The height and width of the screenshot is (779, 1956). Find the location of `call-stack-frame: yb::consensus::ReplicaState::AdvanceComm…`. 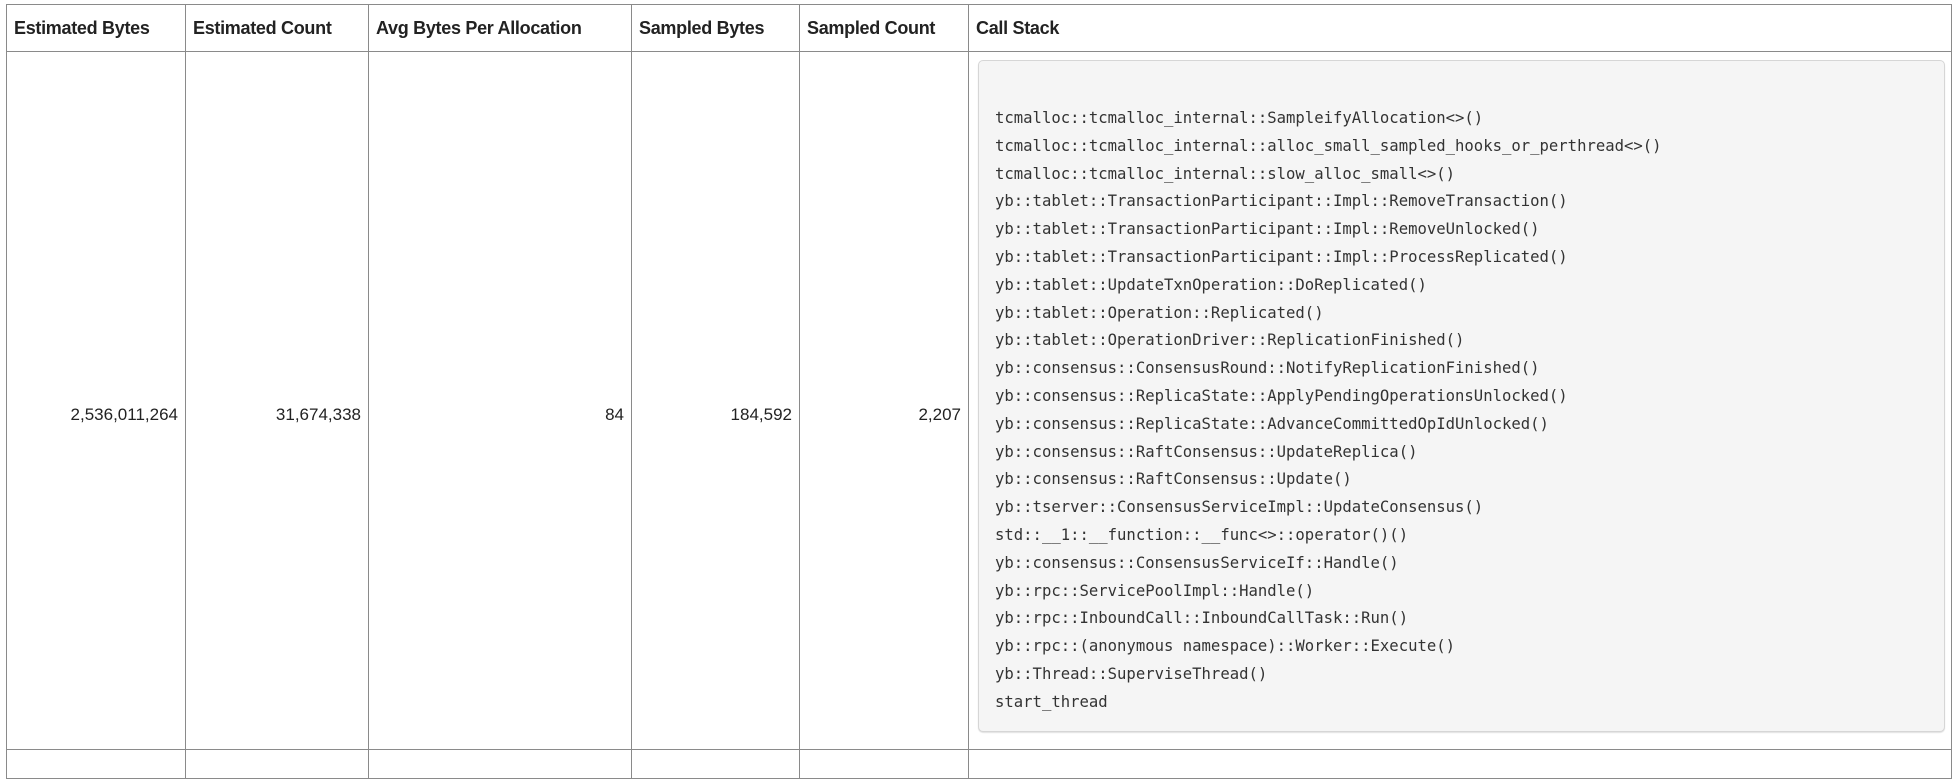

call-stack-frame: yb::consensus::ReplicaState::AdvanceComm… is located at coordinates (1272, 423).